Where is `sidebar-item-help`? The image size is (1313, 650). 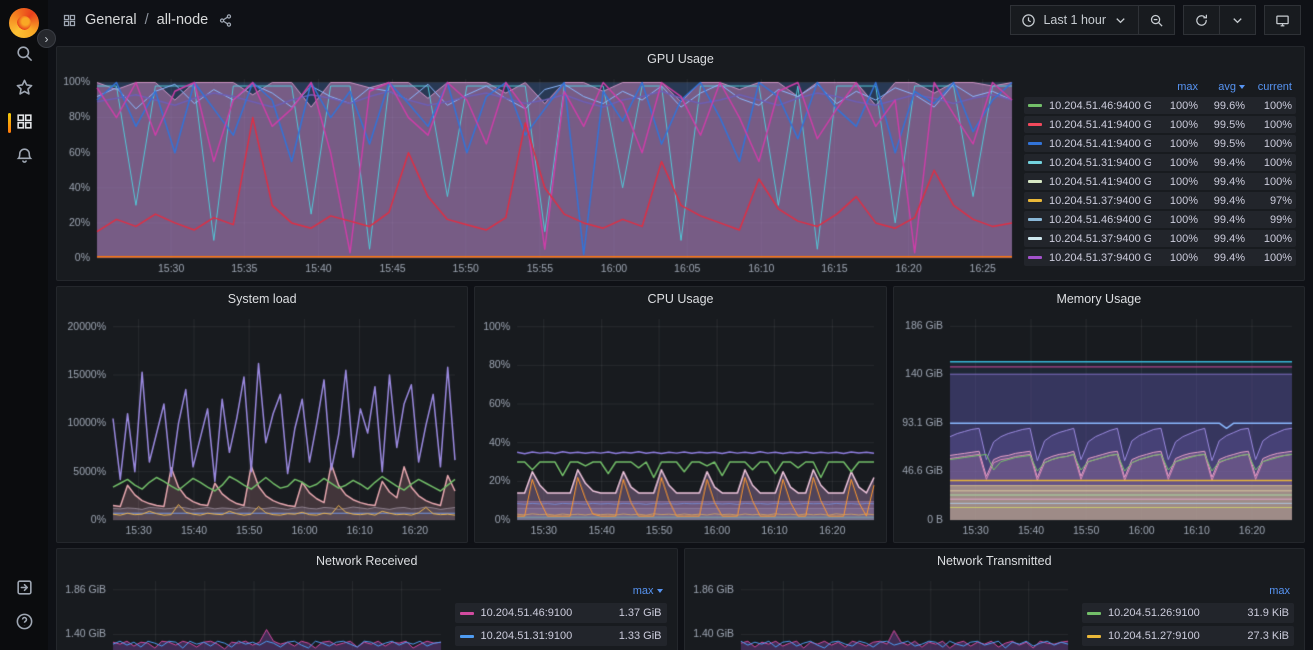 sidebar-item-help is located at coordinates (24, 623).